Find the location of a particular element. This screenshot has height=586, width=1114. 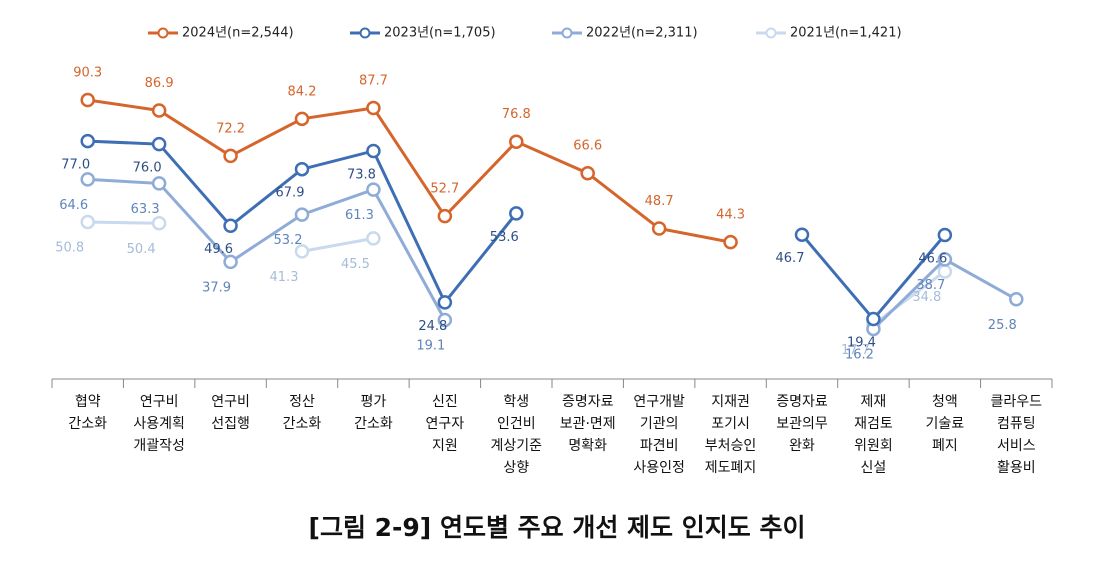

data-label: 25.8 is located at coordinates (1002, 325).